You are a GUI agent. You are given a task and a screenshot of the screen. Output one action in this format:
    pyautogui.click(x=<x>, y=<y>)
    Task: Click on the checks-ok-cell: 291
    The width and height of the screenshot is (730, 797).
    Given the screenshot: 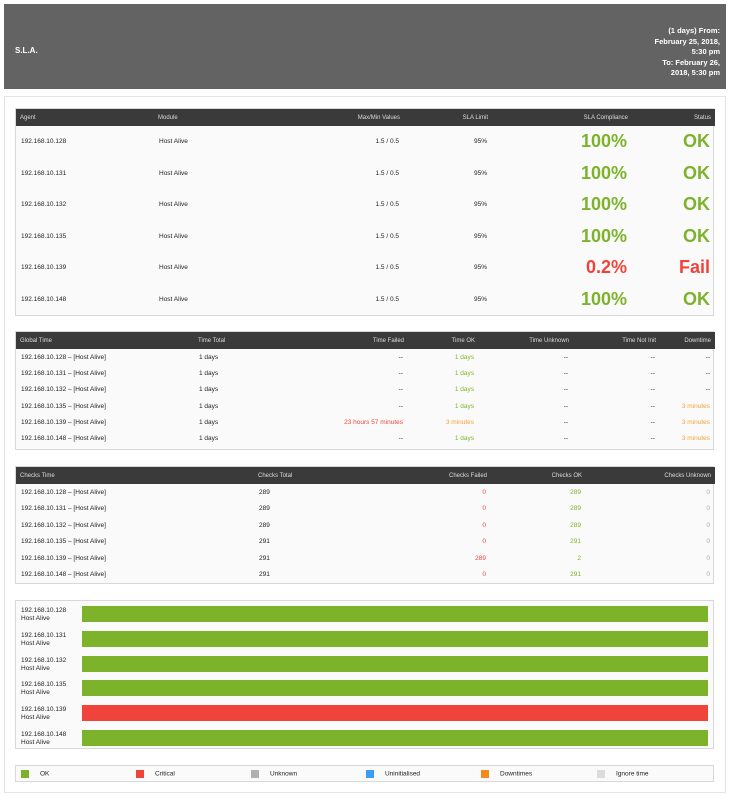 What is the action you would take?
    pyautogui.click(x=575, y=542)
    